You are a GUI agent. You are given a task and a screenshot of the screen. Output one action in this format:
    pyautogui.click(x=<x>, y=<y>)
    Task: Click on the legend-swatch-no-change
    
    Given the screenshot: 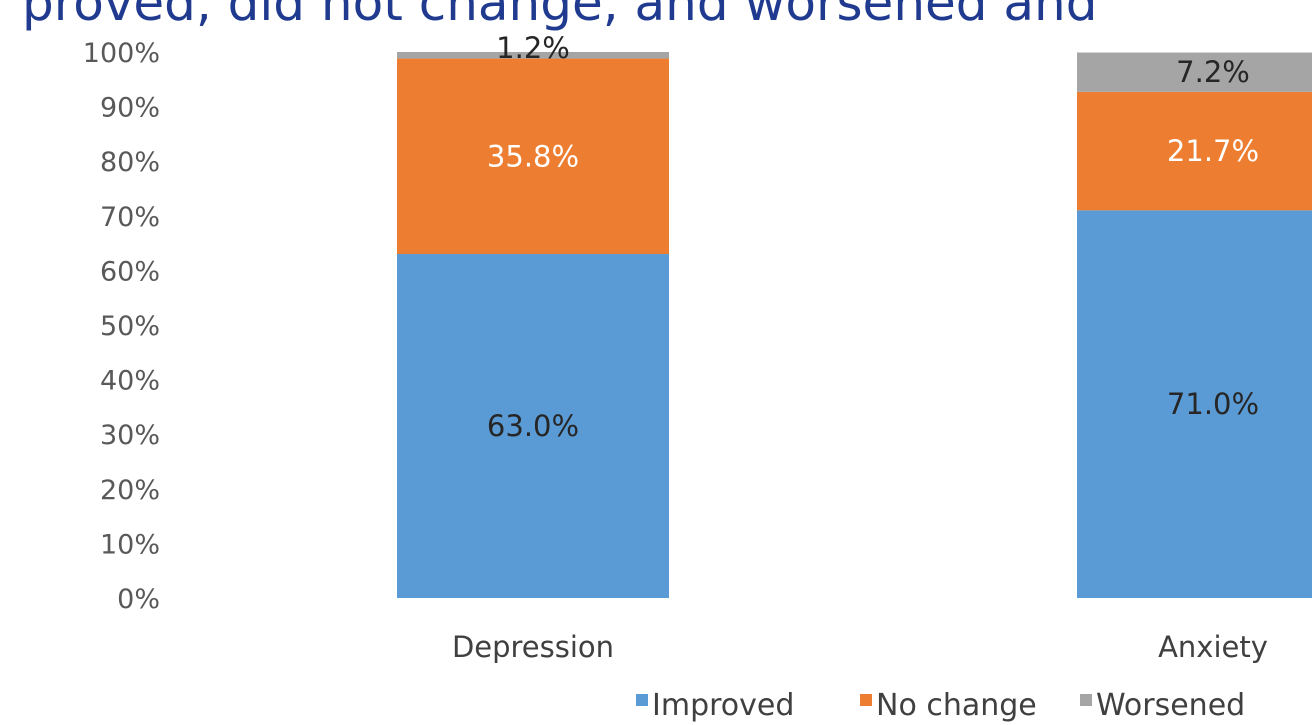 What is the action you would take?
    pyautogui.click(x=866, y=700)
    